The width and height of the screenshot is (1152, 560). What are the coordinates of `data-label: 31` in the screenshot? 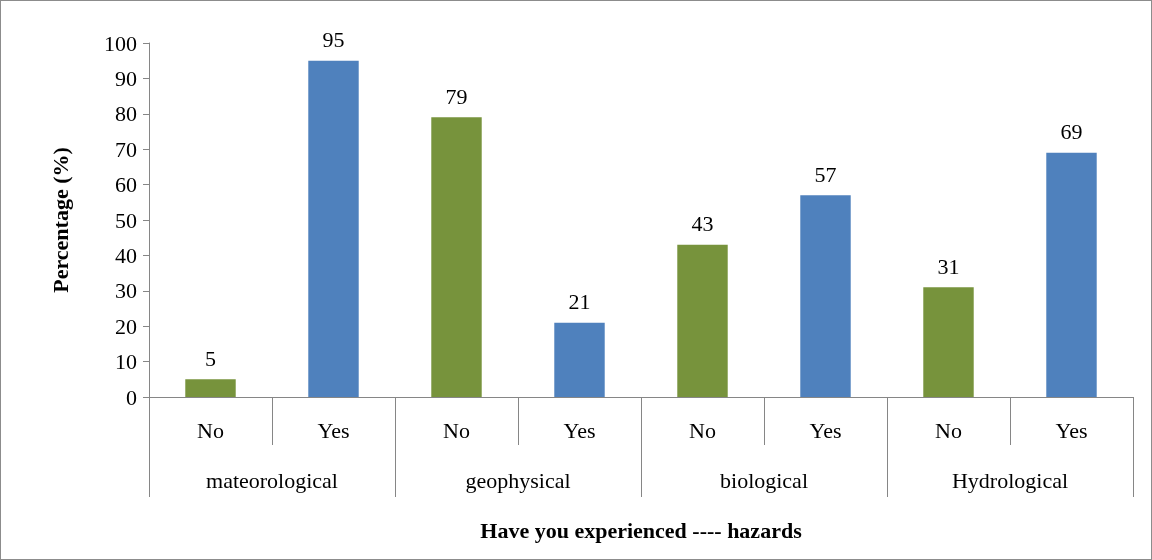 It's located at (948, 266).